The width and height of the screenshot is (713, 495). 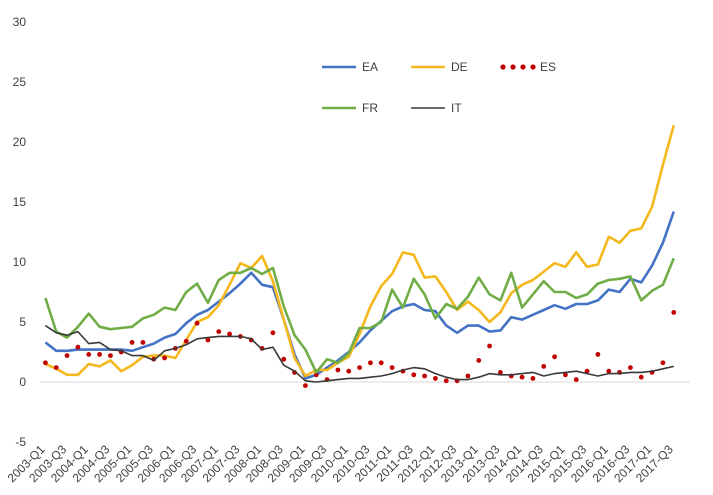 What do you see at coordinates (22, 382) in the screenshot?
I see `y-tick-label: 0` at bounding box center [22, 382].